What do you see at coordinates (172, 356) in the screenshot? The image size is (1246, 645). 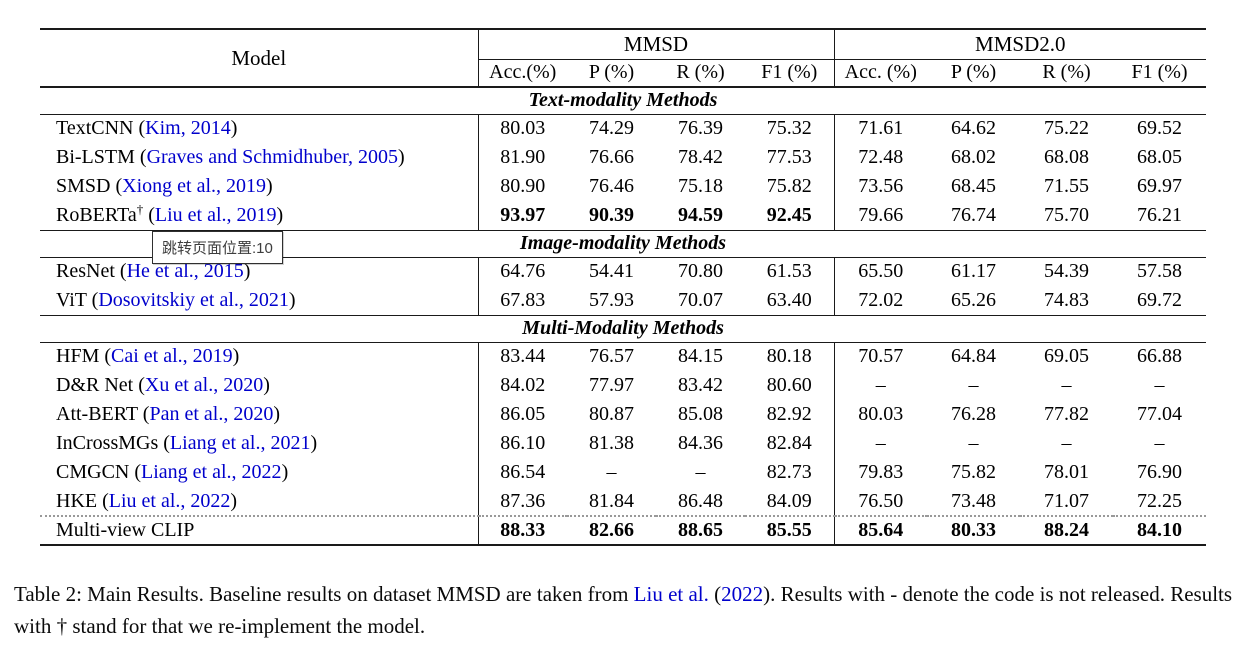 I see `citation-link: Cai et al., 2019` at bounding box center [172, 356].